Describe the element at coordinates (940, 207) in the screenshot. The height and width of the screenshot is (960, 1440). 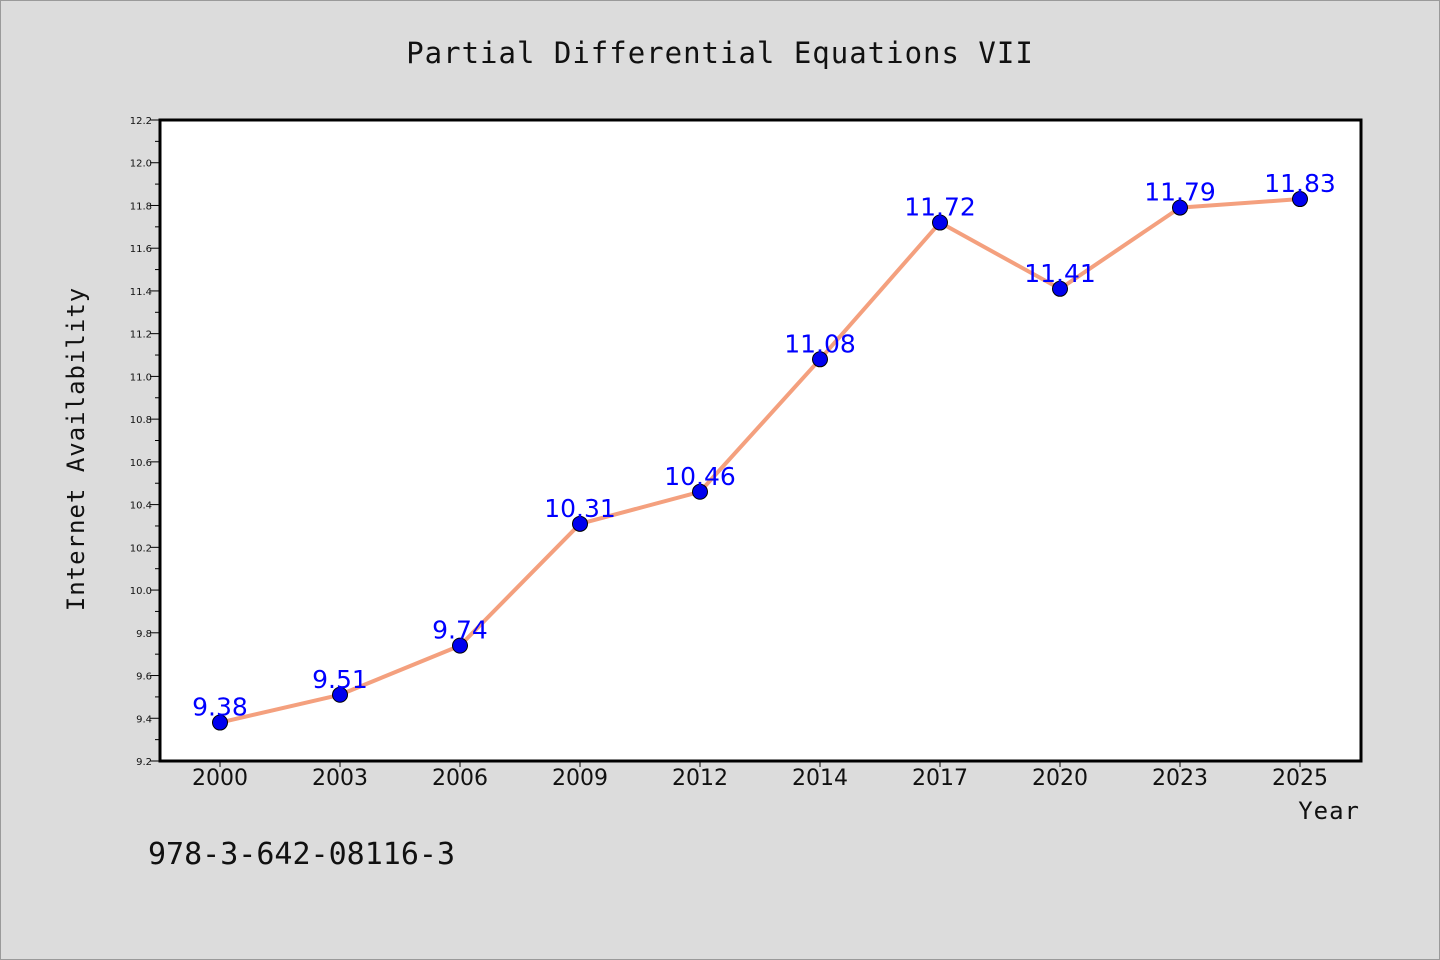
I see `data-label: 11.72` at that location.